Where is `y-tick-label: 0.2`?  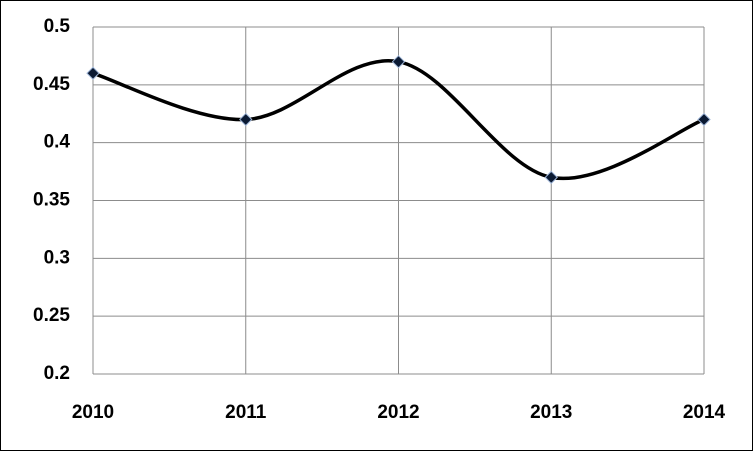
y-tick-label: 0.2 is located at coordinates (57, 373).